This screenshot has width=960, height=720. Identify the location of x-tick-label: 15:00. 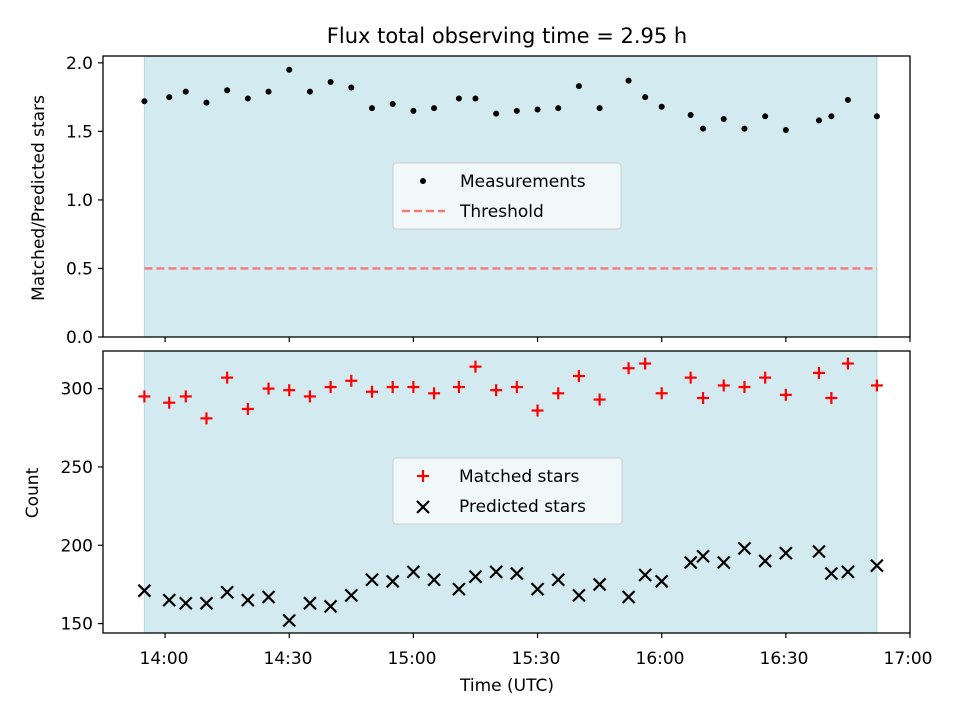
(412, 659).